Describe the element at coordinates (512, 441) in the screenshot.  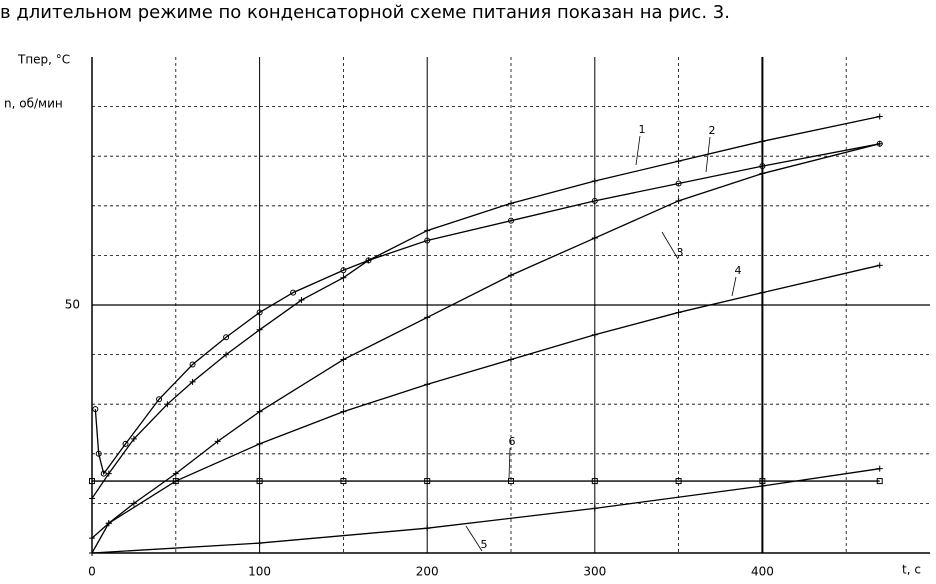
I see `curve-label: 6` at that location.